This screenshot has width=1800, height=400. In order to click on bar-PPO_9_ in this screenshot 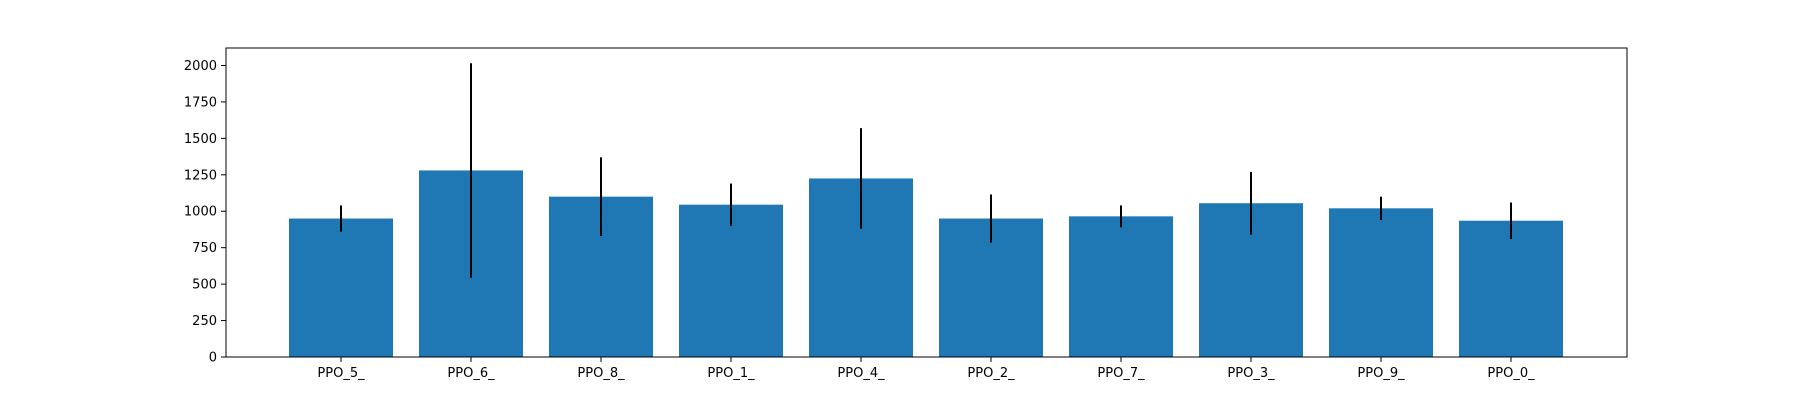, I will do `click(1381, 282)`.